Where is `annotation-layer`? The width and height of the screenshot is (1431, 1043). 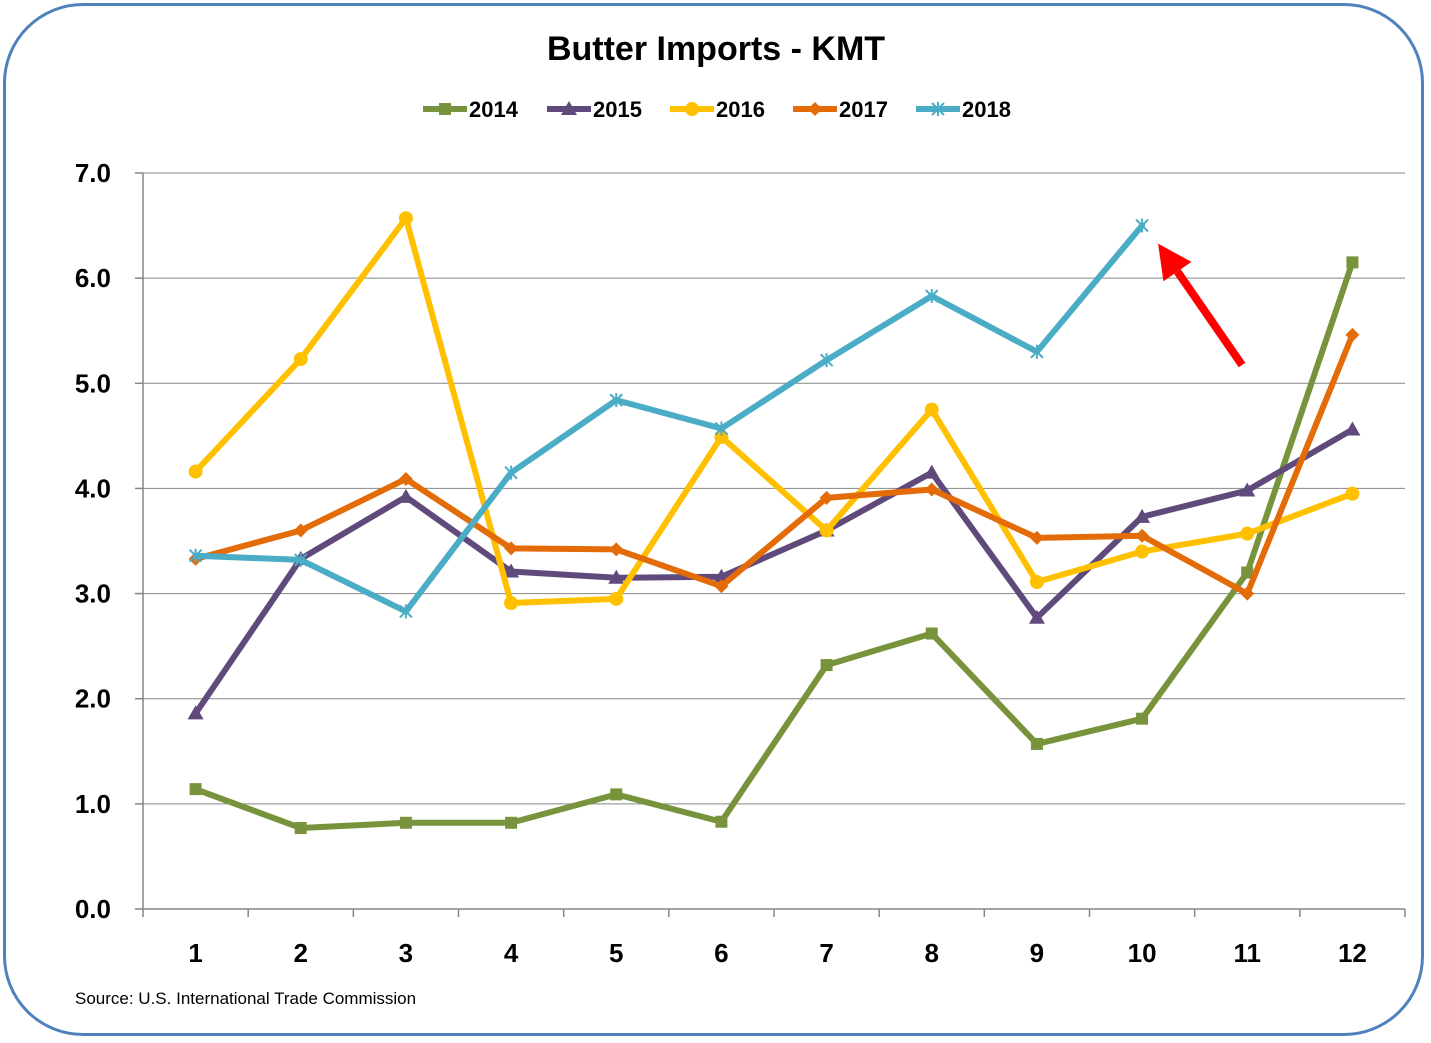
annotation-layer is located at coordinates (1202, 305).